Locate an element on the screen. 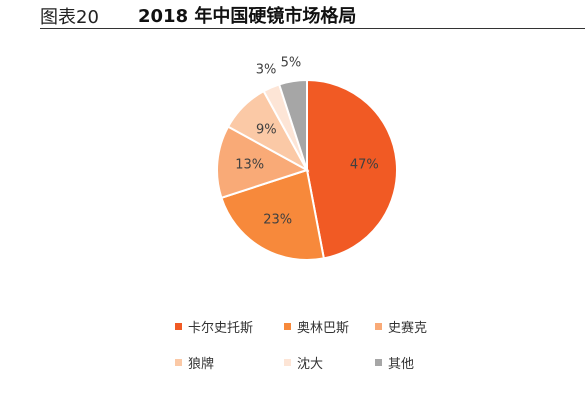 The height and width of the screenshot is (418, 585). legend-label: 其他 is located at coordinates (401, 364).